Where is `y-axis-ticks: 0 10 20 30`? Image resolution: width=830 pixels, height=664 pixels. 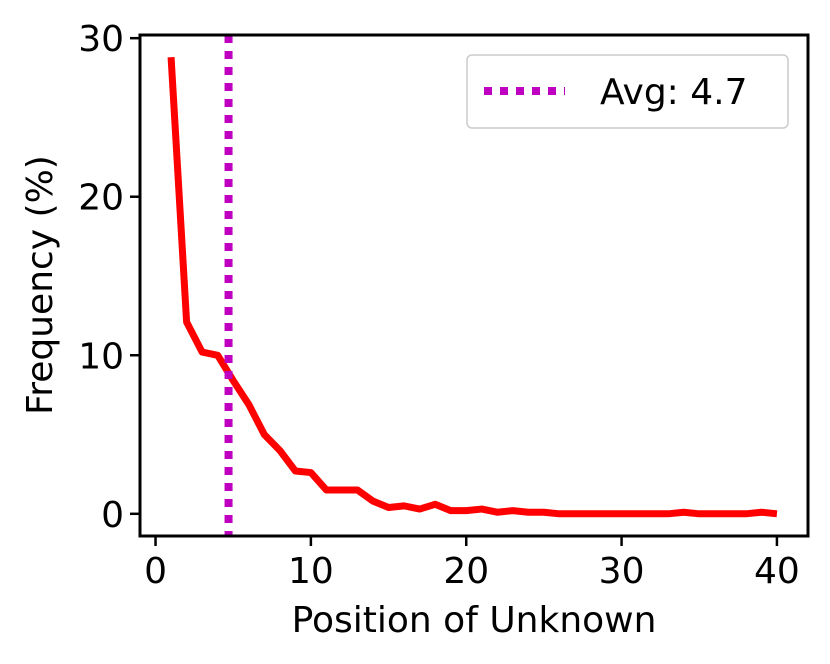 y-axis-ticks: 0 10 20 30 is located at coordinates (109, 277).